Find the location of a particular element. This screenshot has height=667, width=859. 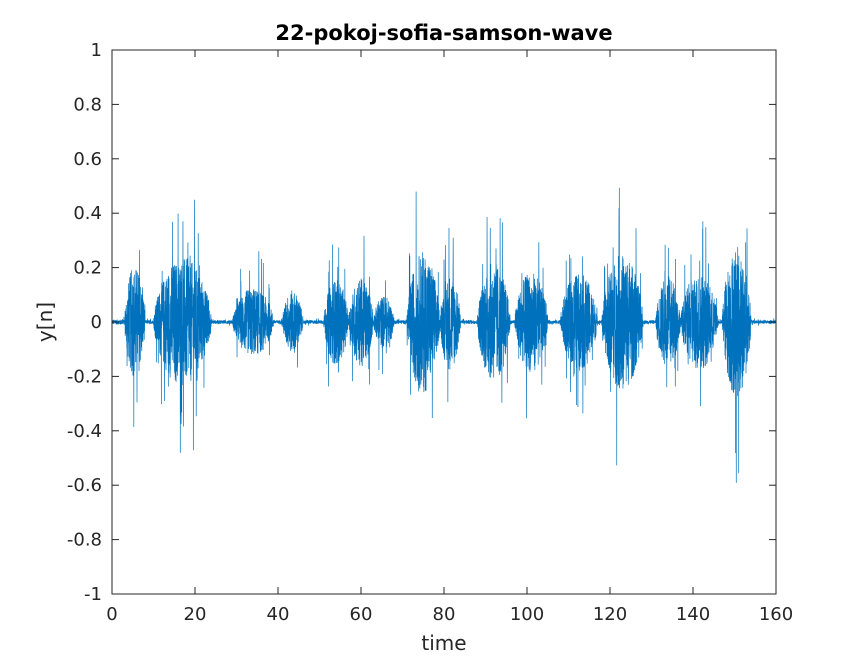

x-tick-label: 160 is located at coordinates (776, 614).